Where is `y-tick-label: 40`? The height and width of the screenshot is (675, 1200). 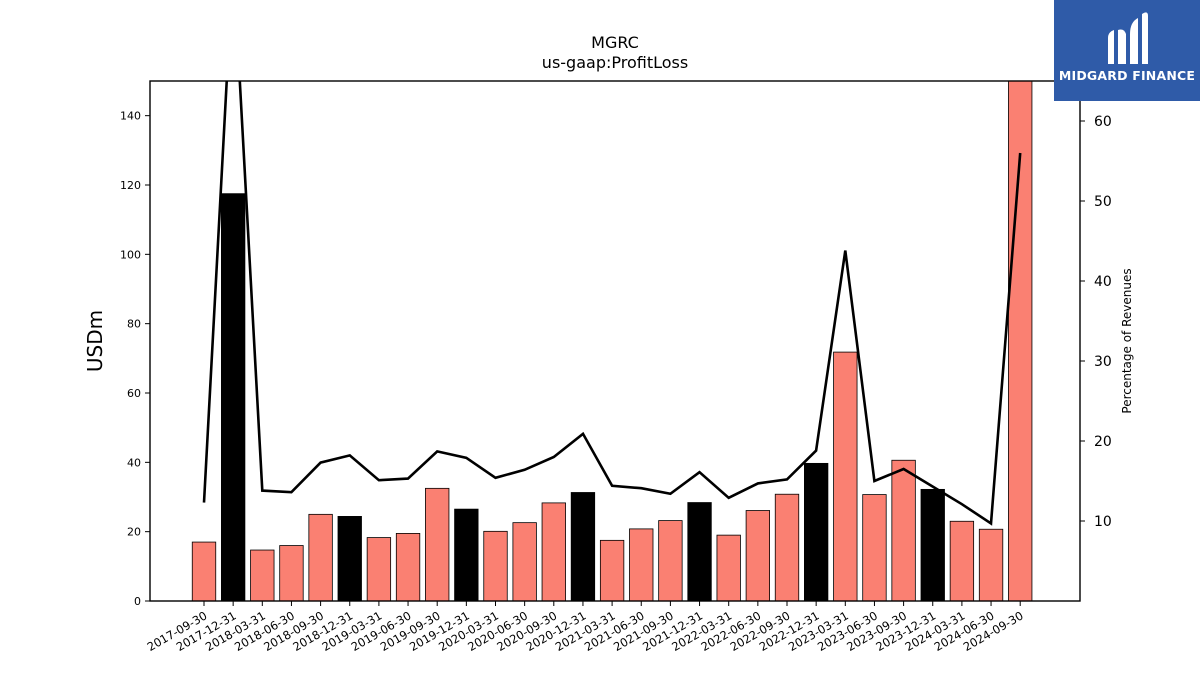
y-tick-label: 40 is located at coordinates (134, 462).